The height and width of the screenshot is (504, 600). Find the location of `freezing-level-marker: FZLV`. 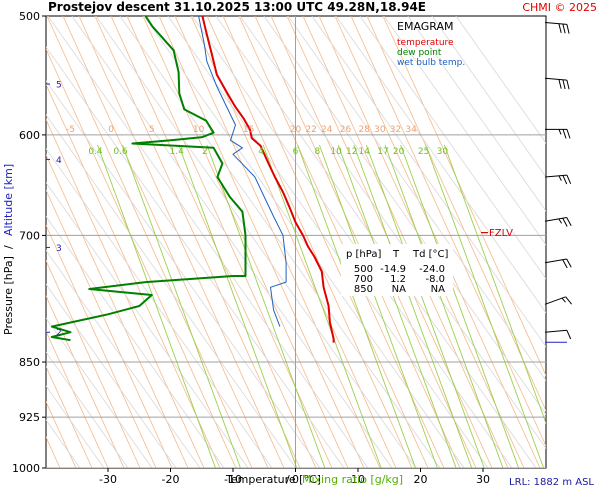

freezing-level-marker: FZLV is located at coordinates (497, 233).